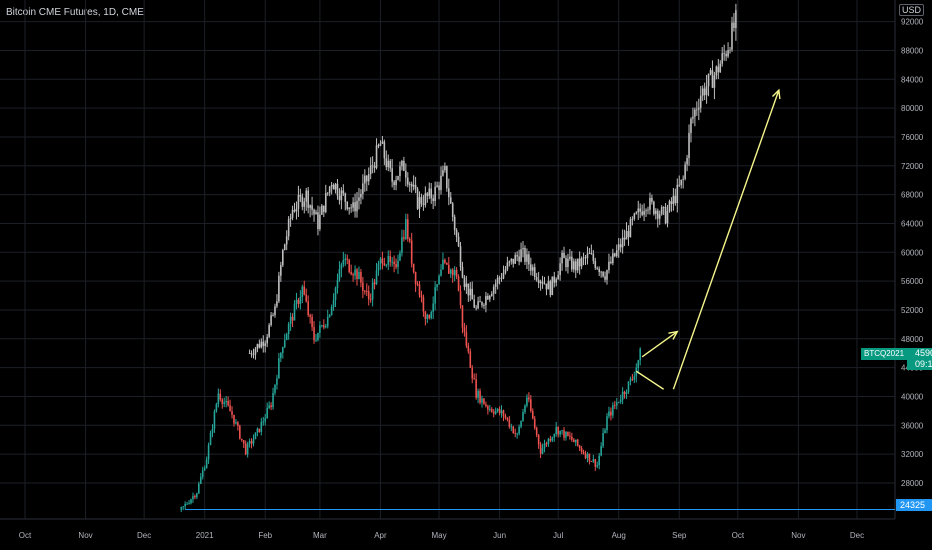  What do you see at coordinates (438, 535) in the screenshot?
I see `time-tick-label: May` at bounding box center [438, 535].